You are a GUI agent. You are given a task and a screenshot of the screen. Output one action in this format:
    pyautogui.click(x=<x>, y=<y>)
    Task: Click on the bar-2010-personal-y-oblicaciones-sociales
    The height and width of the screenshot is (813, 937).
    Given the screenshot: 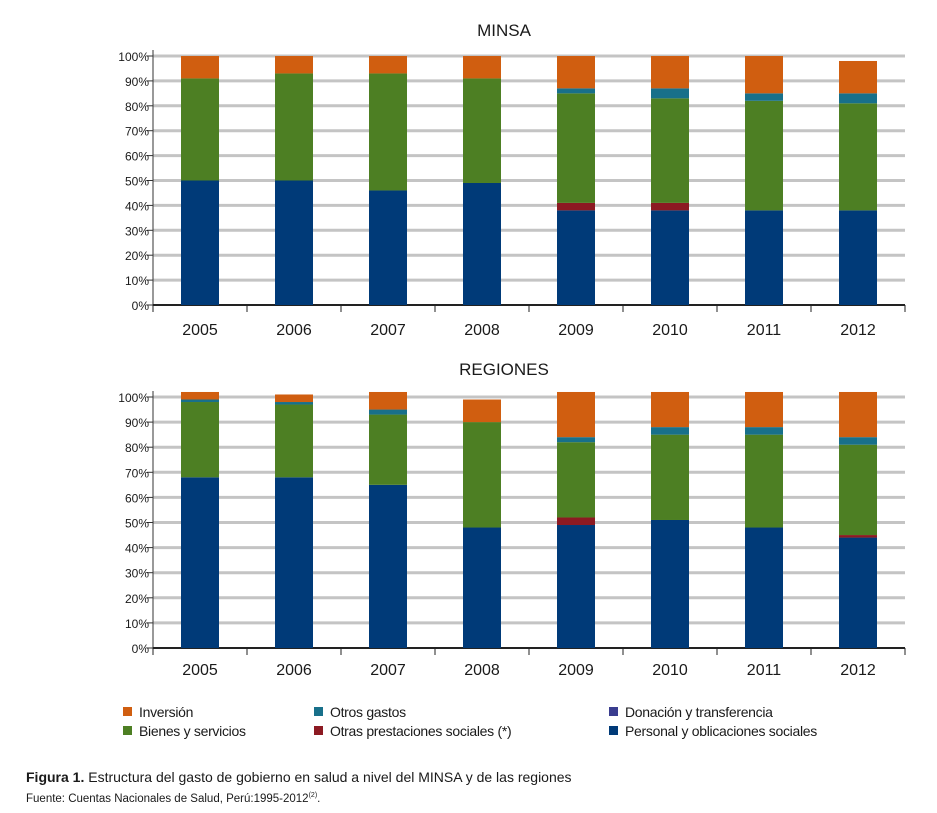 What is the action you would take?
    pyautogui.click(x=670, y=257)
    